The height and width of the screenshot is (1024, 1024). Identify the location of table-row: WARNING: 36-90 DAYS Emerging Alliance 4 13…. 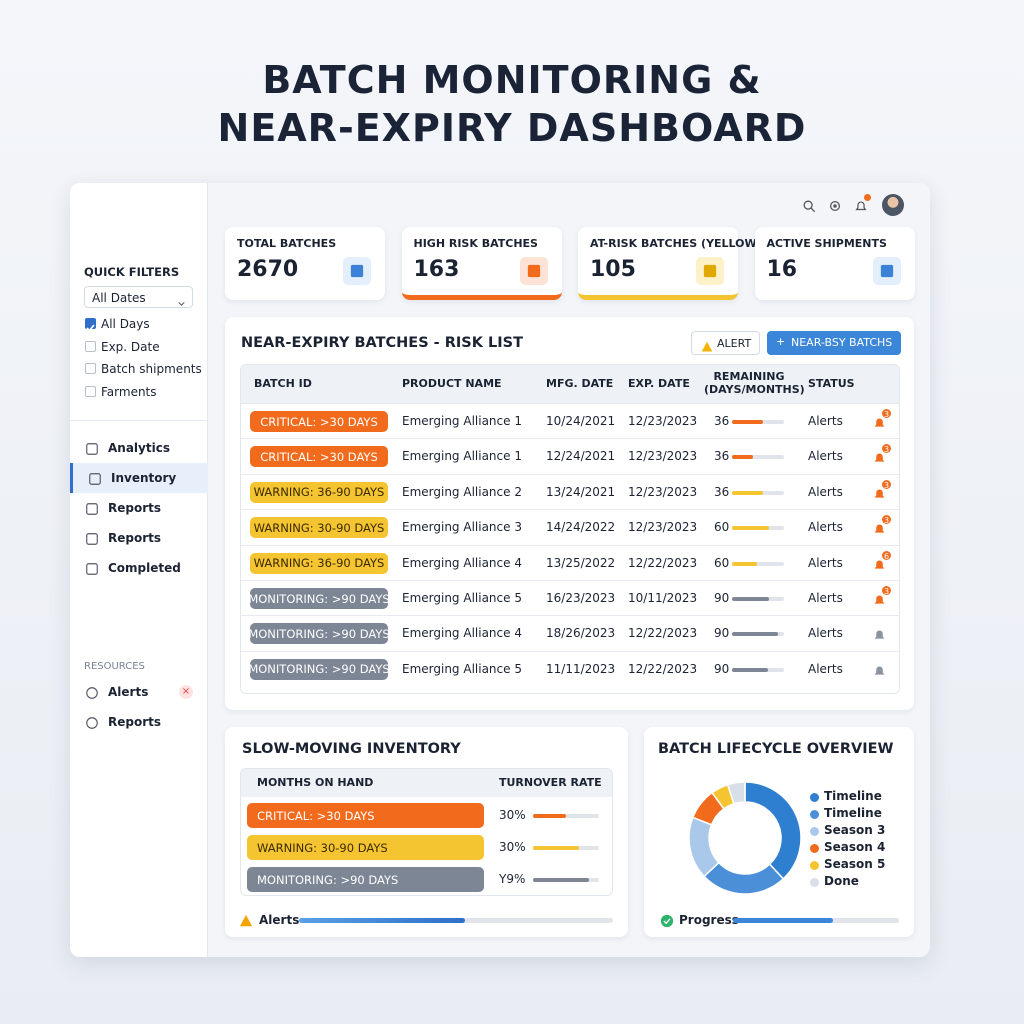
(570, 562).